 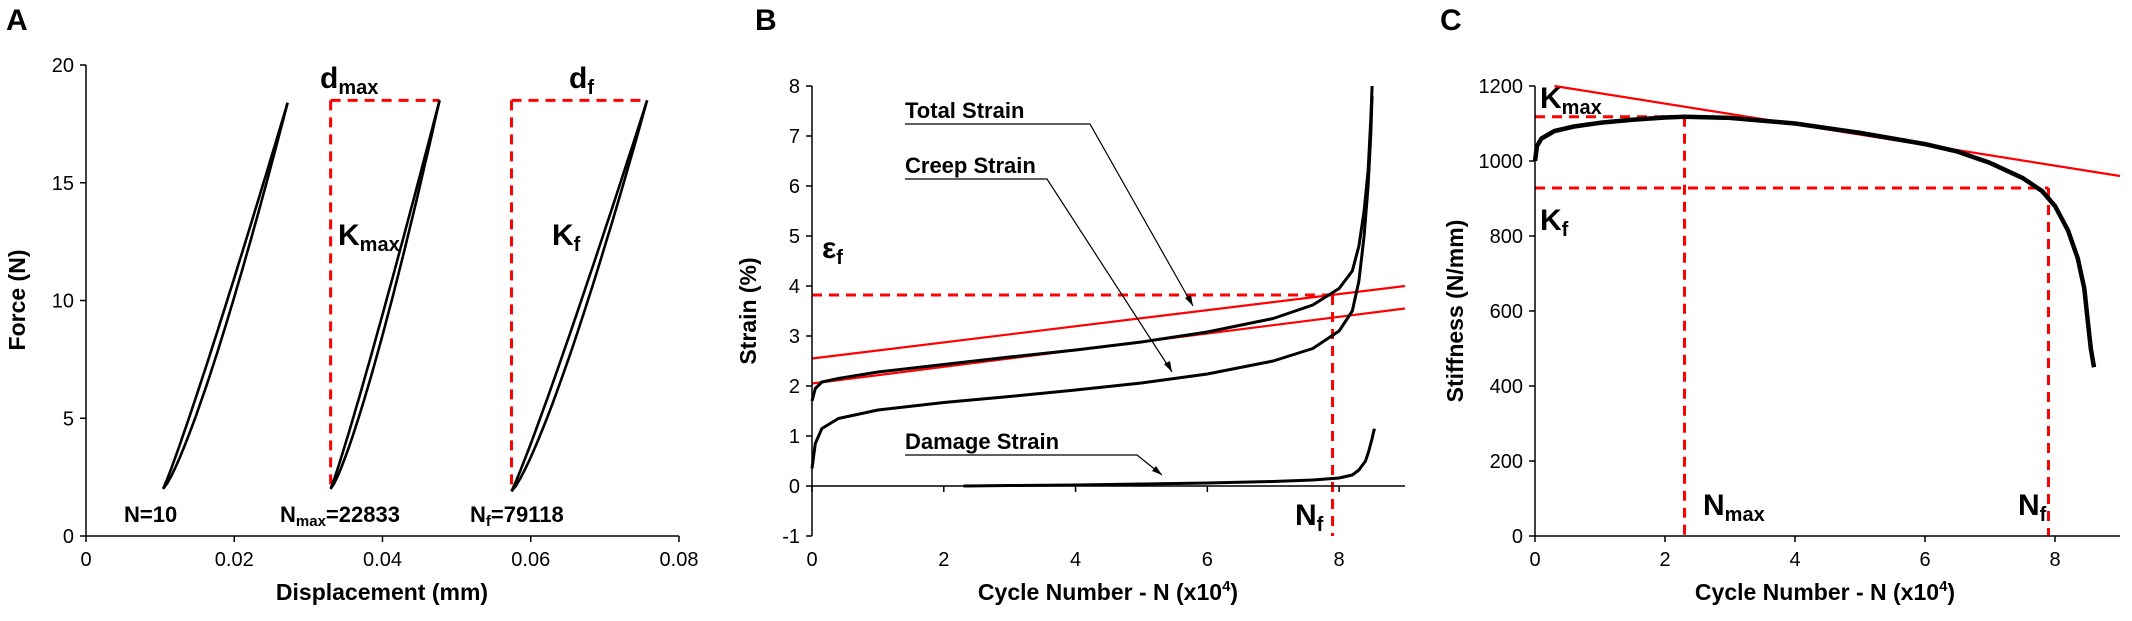 I want to click on panel-a-y-tick-label: 15, so click(x=63, y=184).